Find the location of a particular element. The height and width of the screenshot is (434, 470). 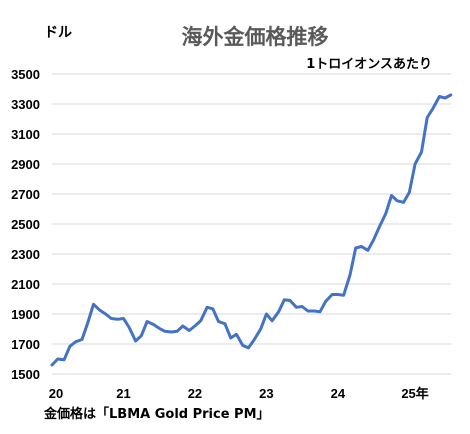

y-tick-label: 2500 is located at coordinates (25, 224).